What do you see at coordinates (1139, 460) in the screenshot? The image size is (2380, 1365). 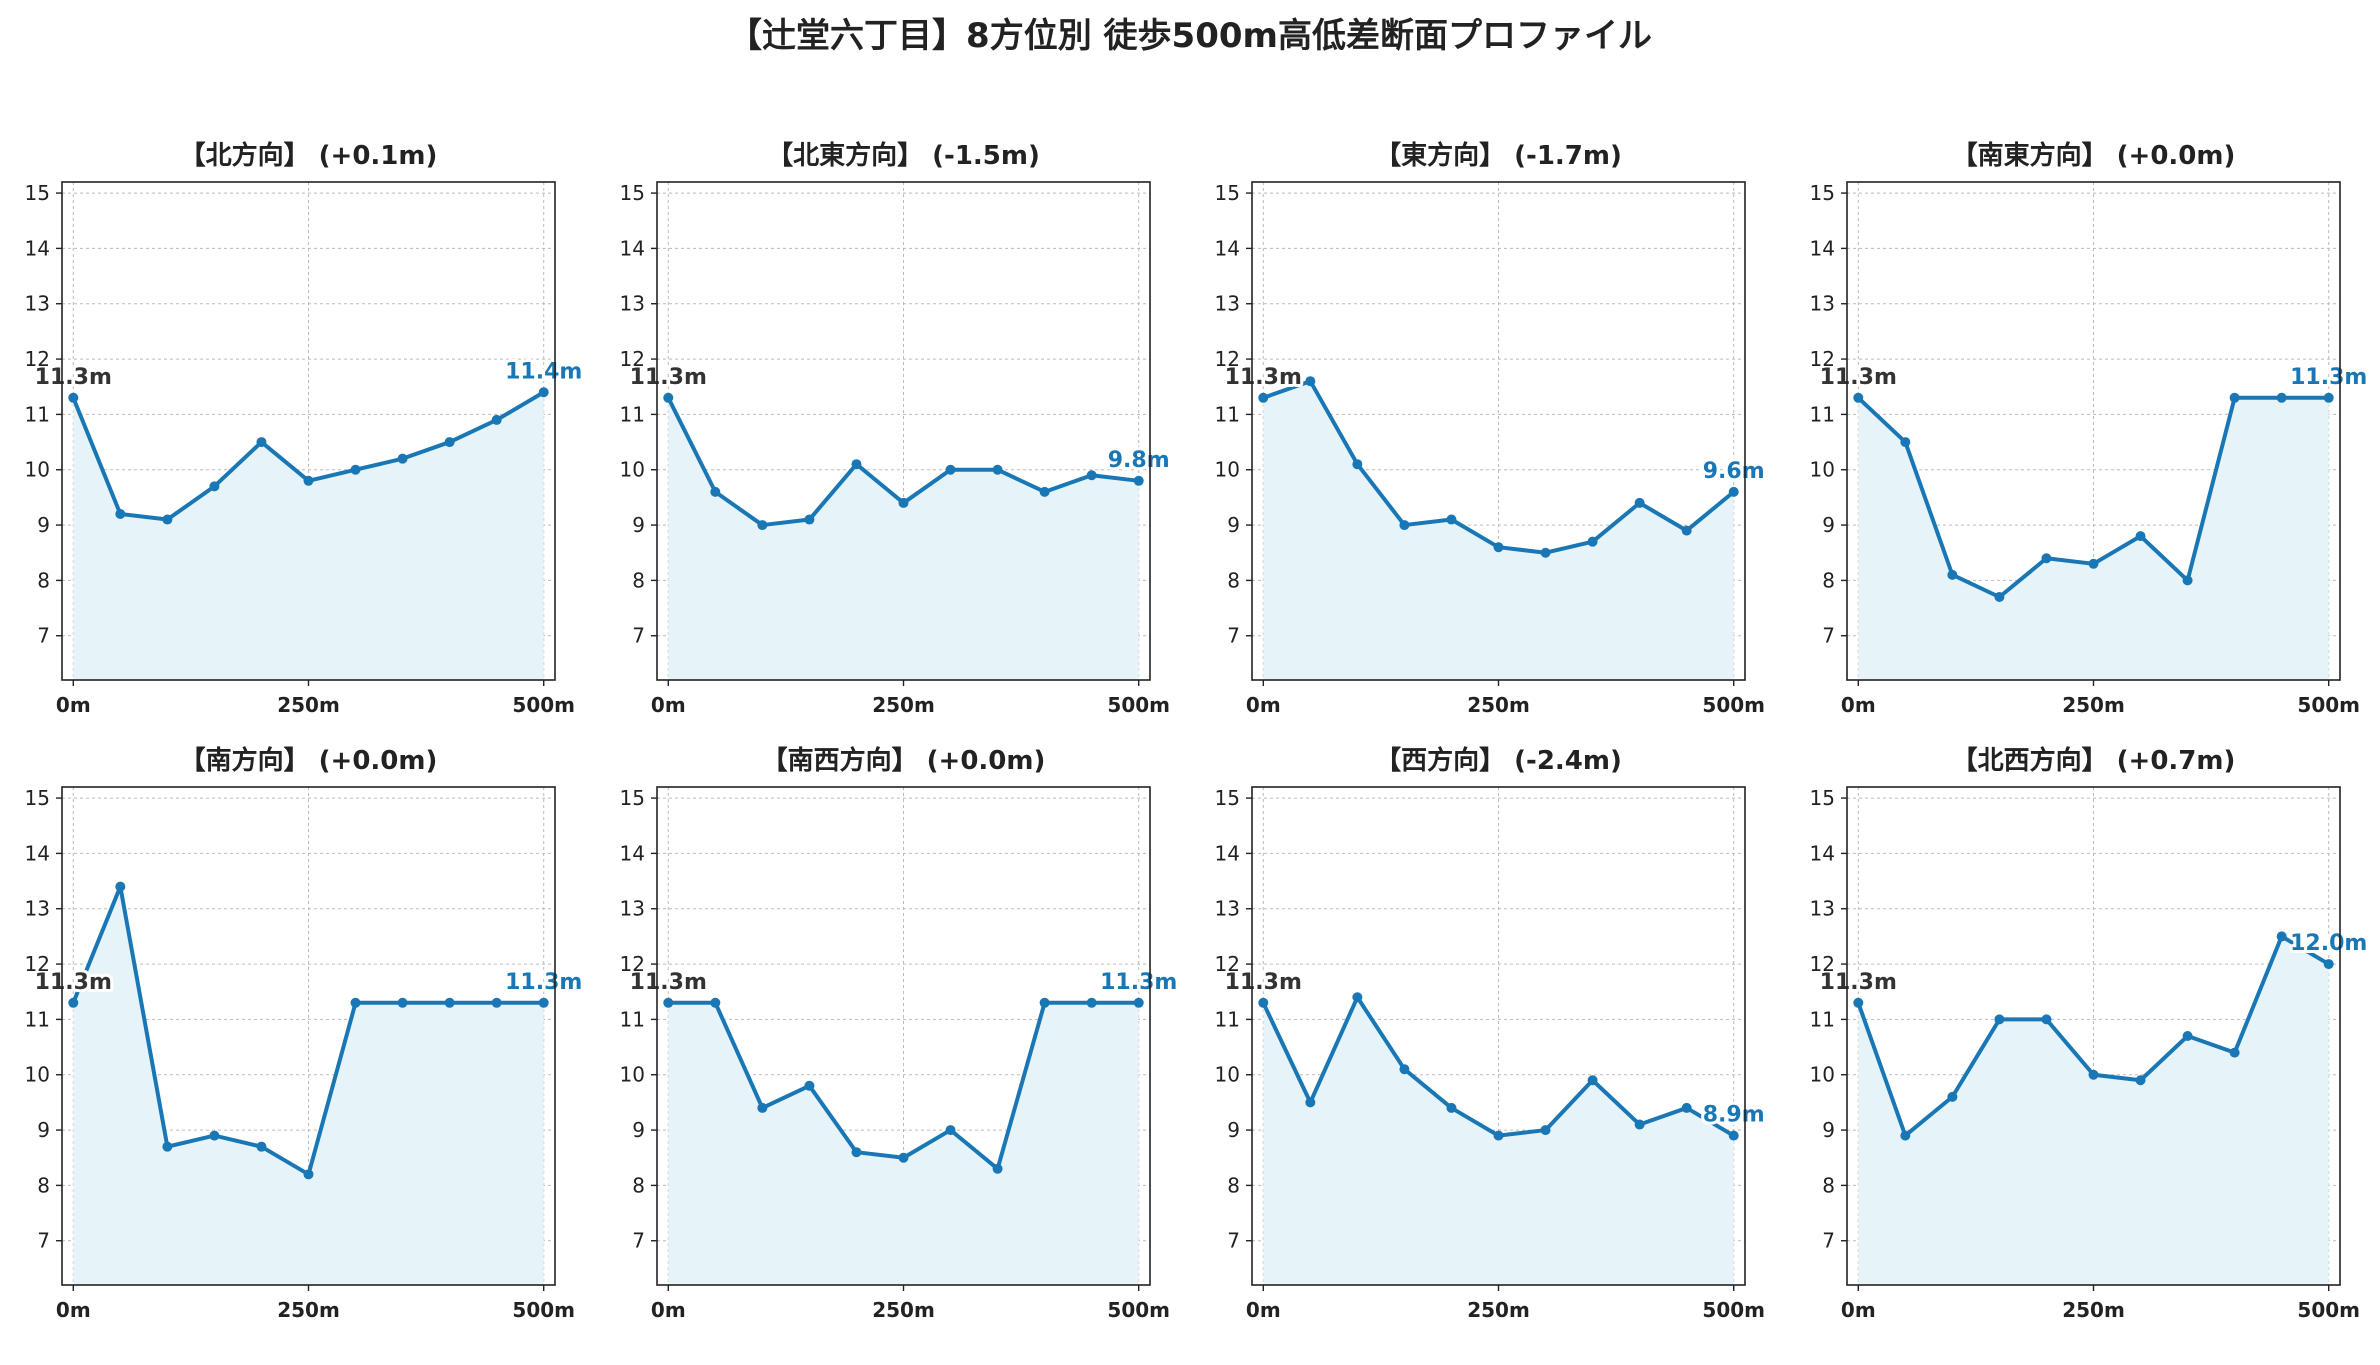 I see `end-elevation-label: 9.8m` at bounding box center [1139, 460].